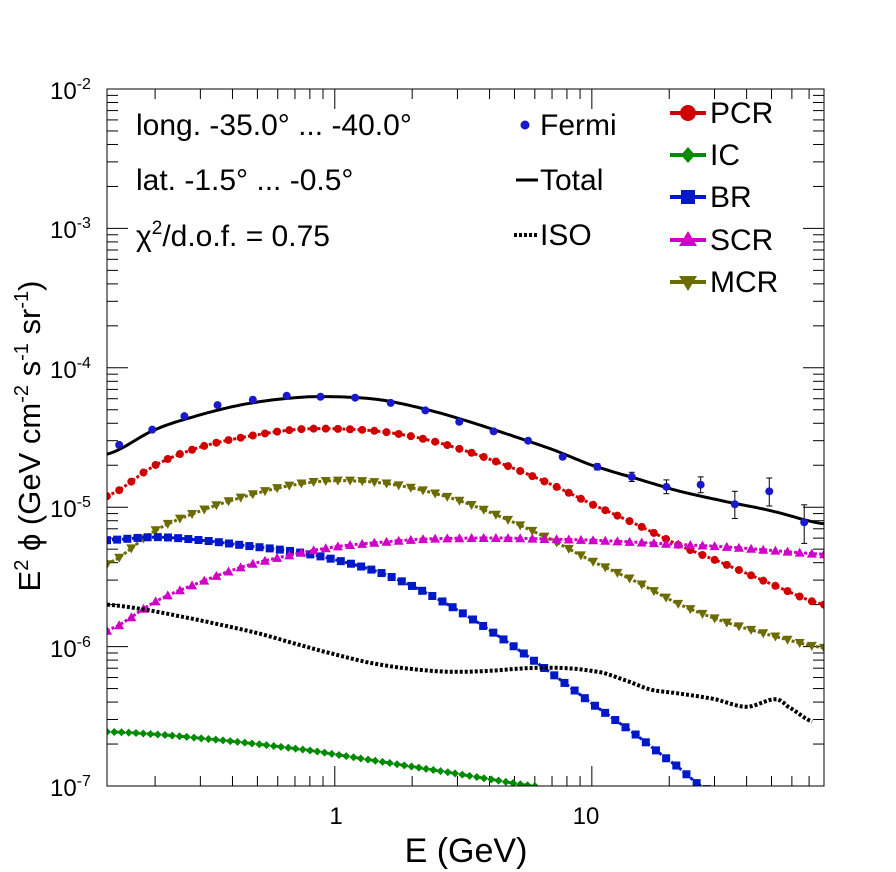 The height and width of the screenshot is (872, 896). What do you see at coordinates (688, 155) in the screenshot?
I see `legend-marker-ic` at bounding box center [688, 155].